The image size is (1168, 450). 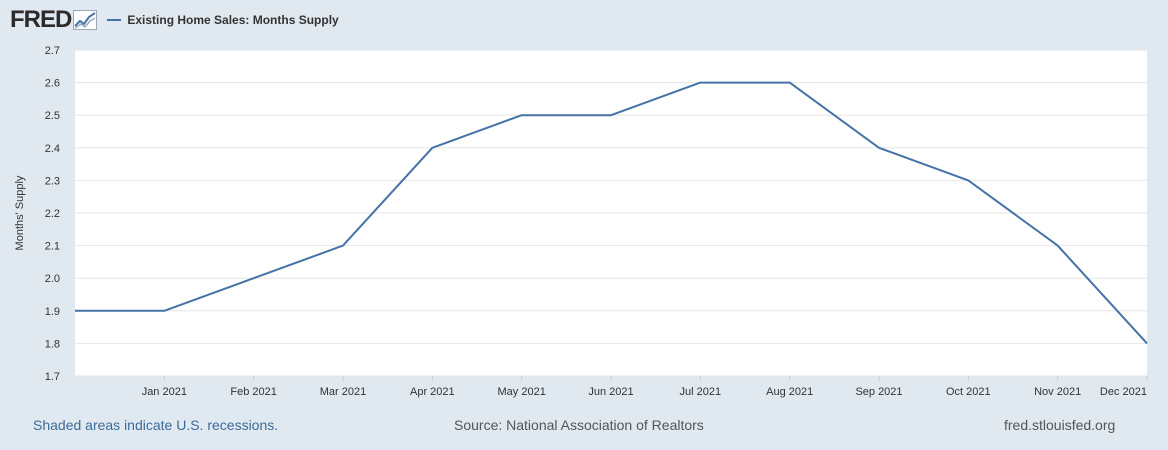 I want to click on y-tick-label: 2.3, so click(x=52, y=181).